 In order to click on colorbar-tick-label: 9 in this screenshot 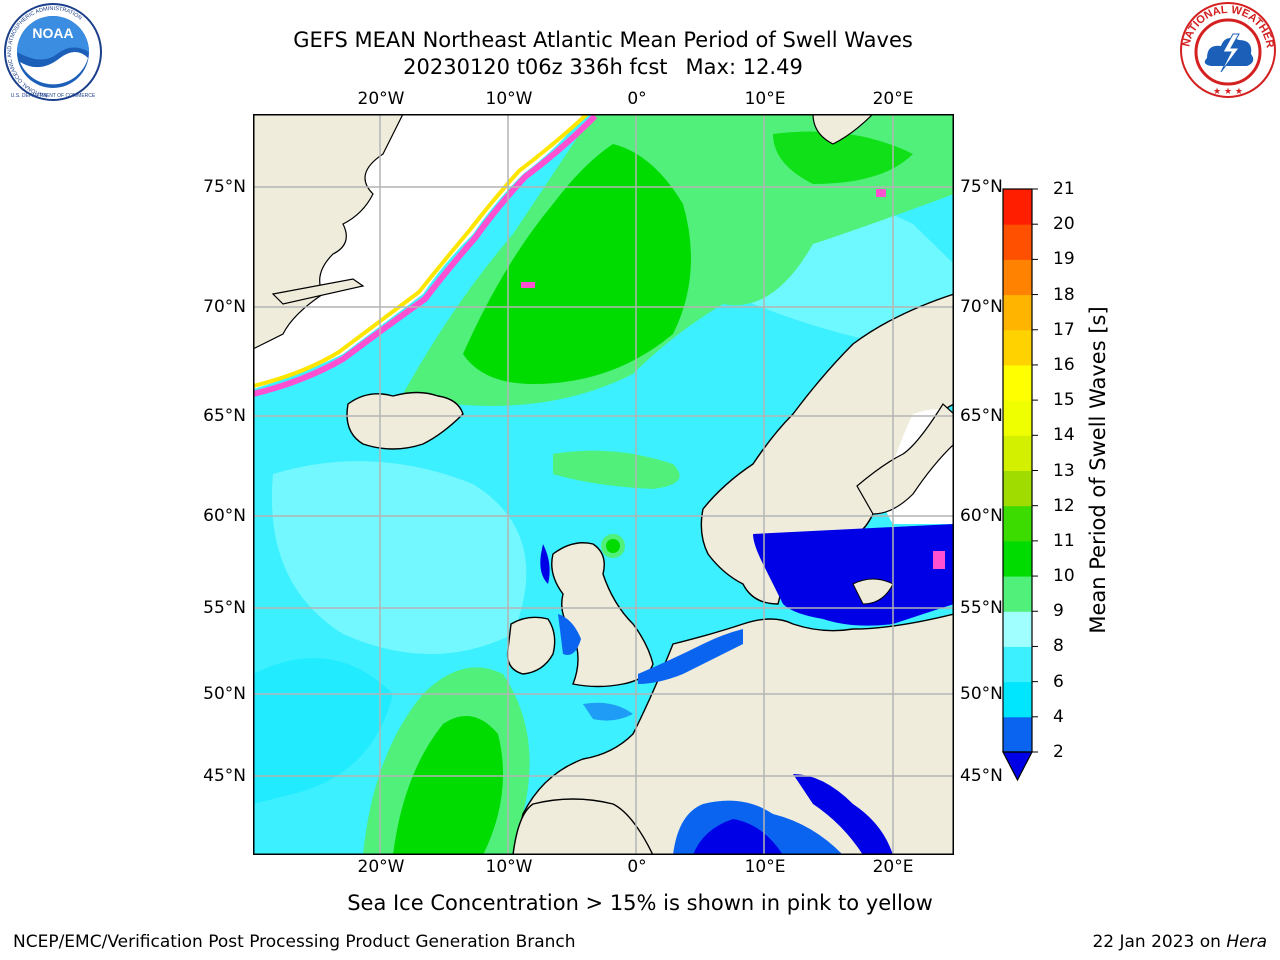, I will do `click(1058, 611)`.